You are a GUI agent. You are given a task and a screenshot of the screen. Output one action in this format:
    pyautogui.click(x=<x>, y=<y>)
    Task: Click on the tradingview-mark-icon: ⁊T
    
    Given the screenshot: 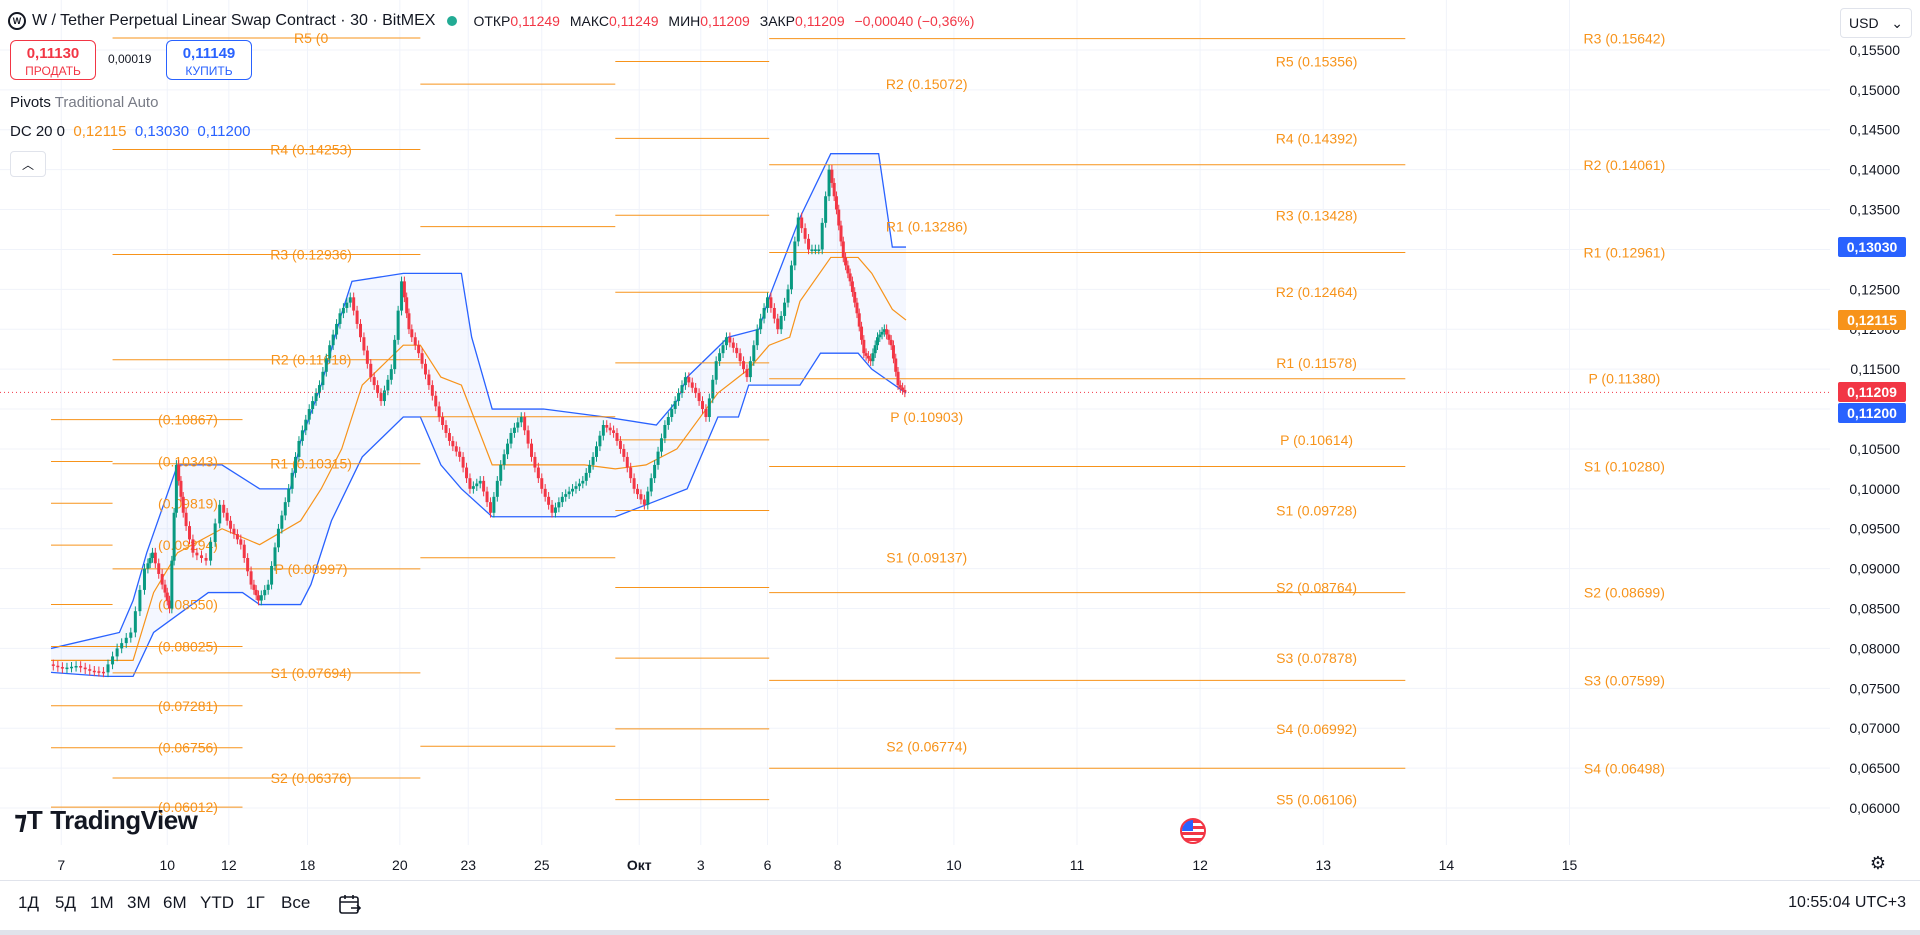 What is the action you would take?
    pyautogui.click(x=28, y=820)
    